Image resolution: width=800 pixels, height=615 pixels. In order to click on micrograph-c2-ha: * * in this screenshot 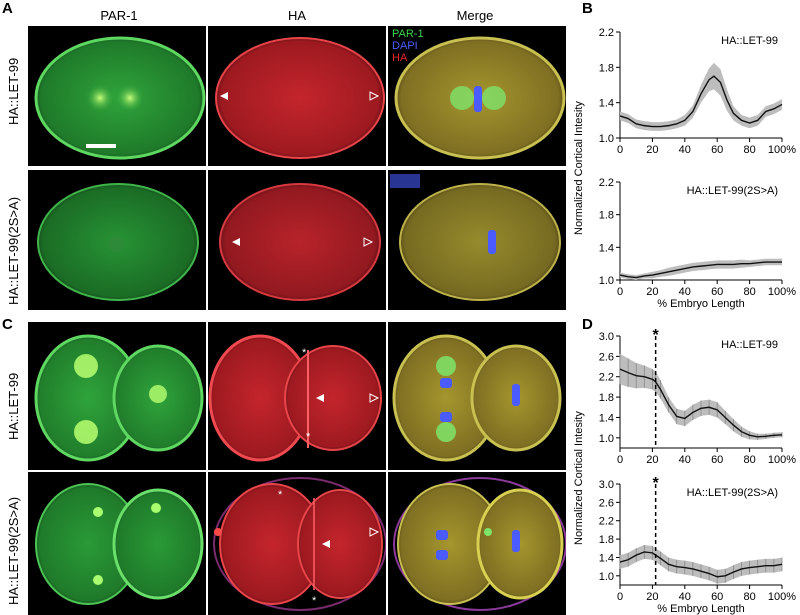, I will do `click(297, 543)`.